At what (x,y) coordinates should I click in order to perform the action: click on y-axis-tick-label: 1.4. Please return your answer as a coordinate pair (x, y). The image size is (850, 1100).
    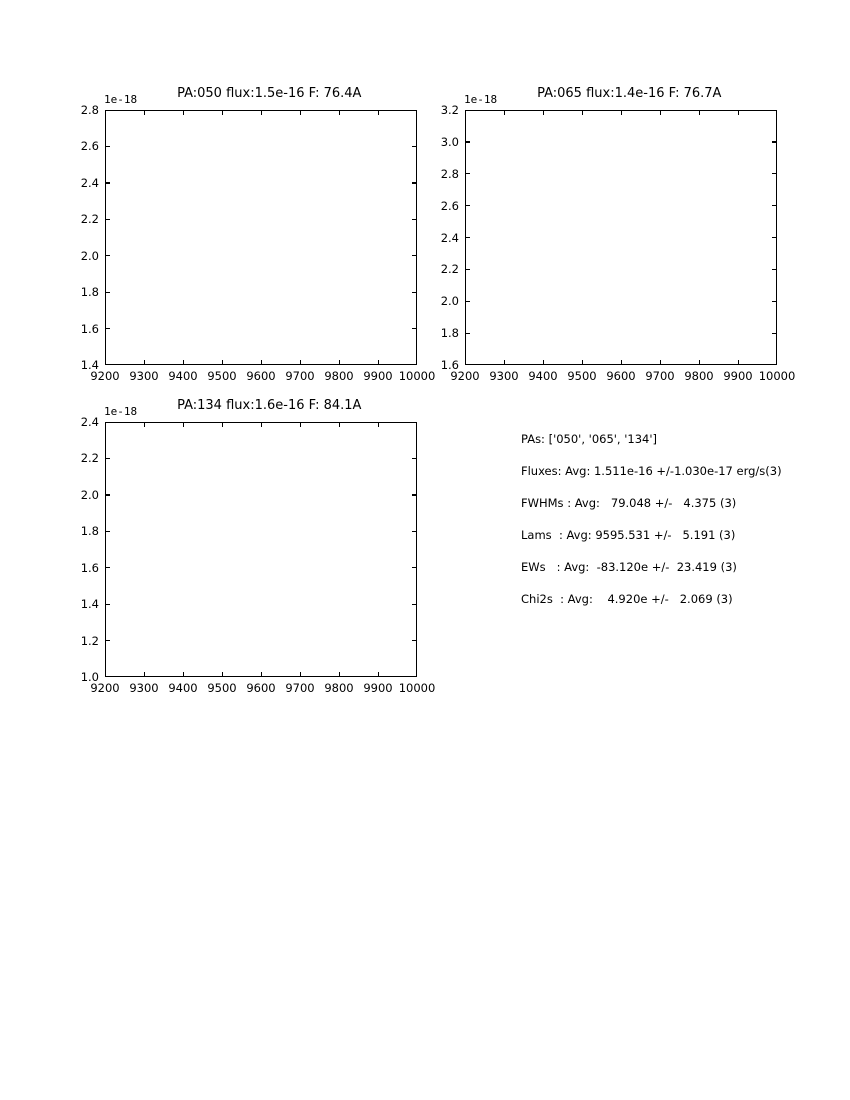
    Looking at the image, I should click on (89, 604).